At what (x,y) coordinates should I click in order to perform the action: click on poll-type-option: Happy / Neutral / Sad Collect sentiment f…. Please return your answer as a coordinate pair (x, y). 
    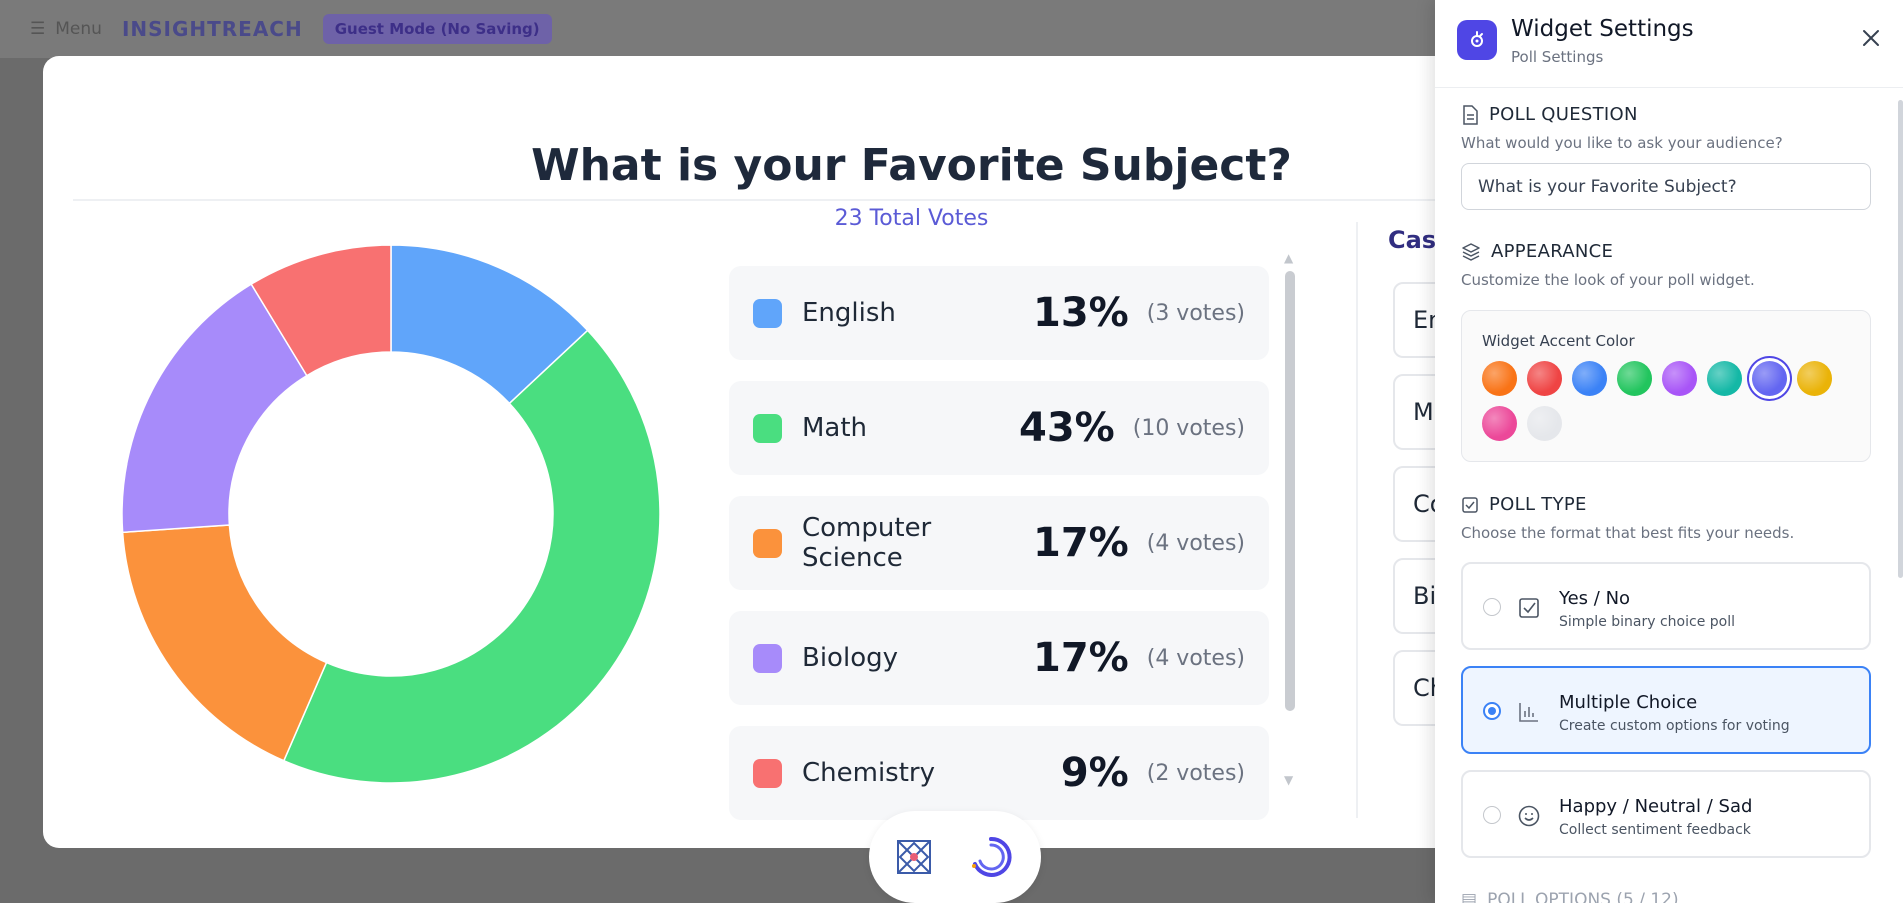
    Looking at the image, I should click on (1666, 814).